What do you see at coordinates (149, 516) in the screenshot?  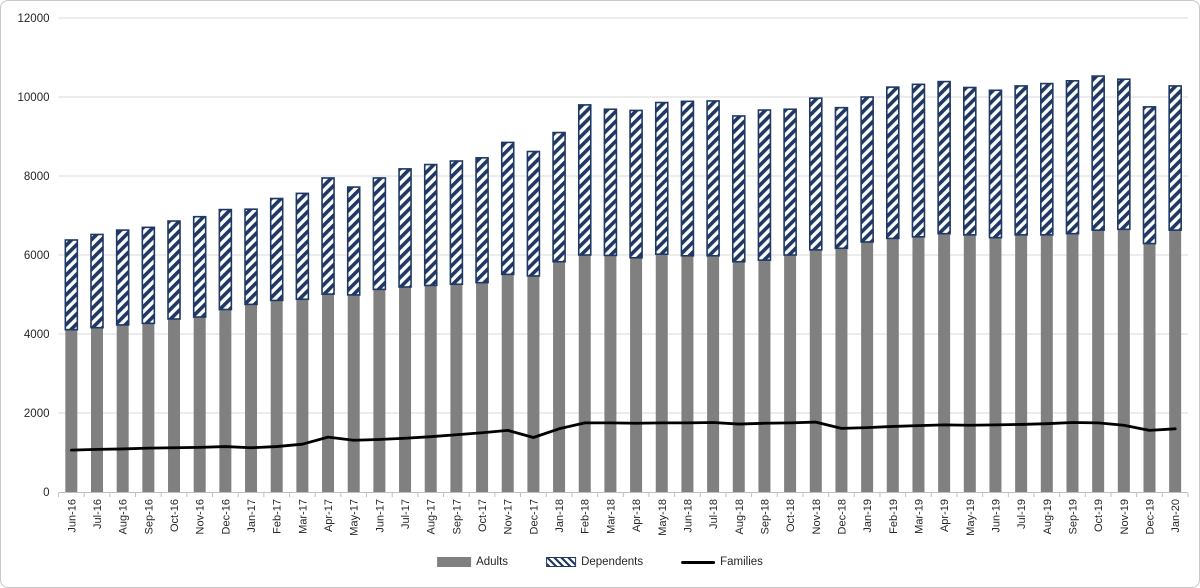 I see `x-axis-label: Sep-16` at bounding box center [149, 516].